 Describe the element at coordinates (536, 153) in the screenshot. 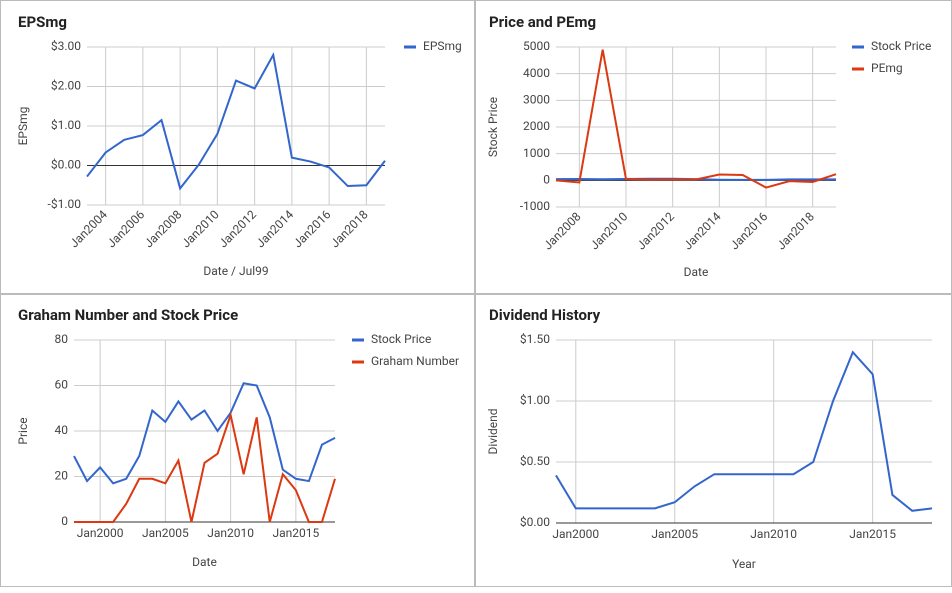

I see `y-tick-label: 1000` at that location.